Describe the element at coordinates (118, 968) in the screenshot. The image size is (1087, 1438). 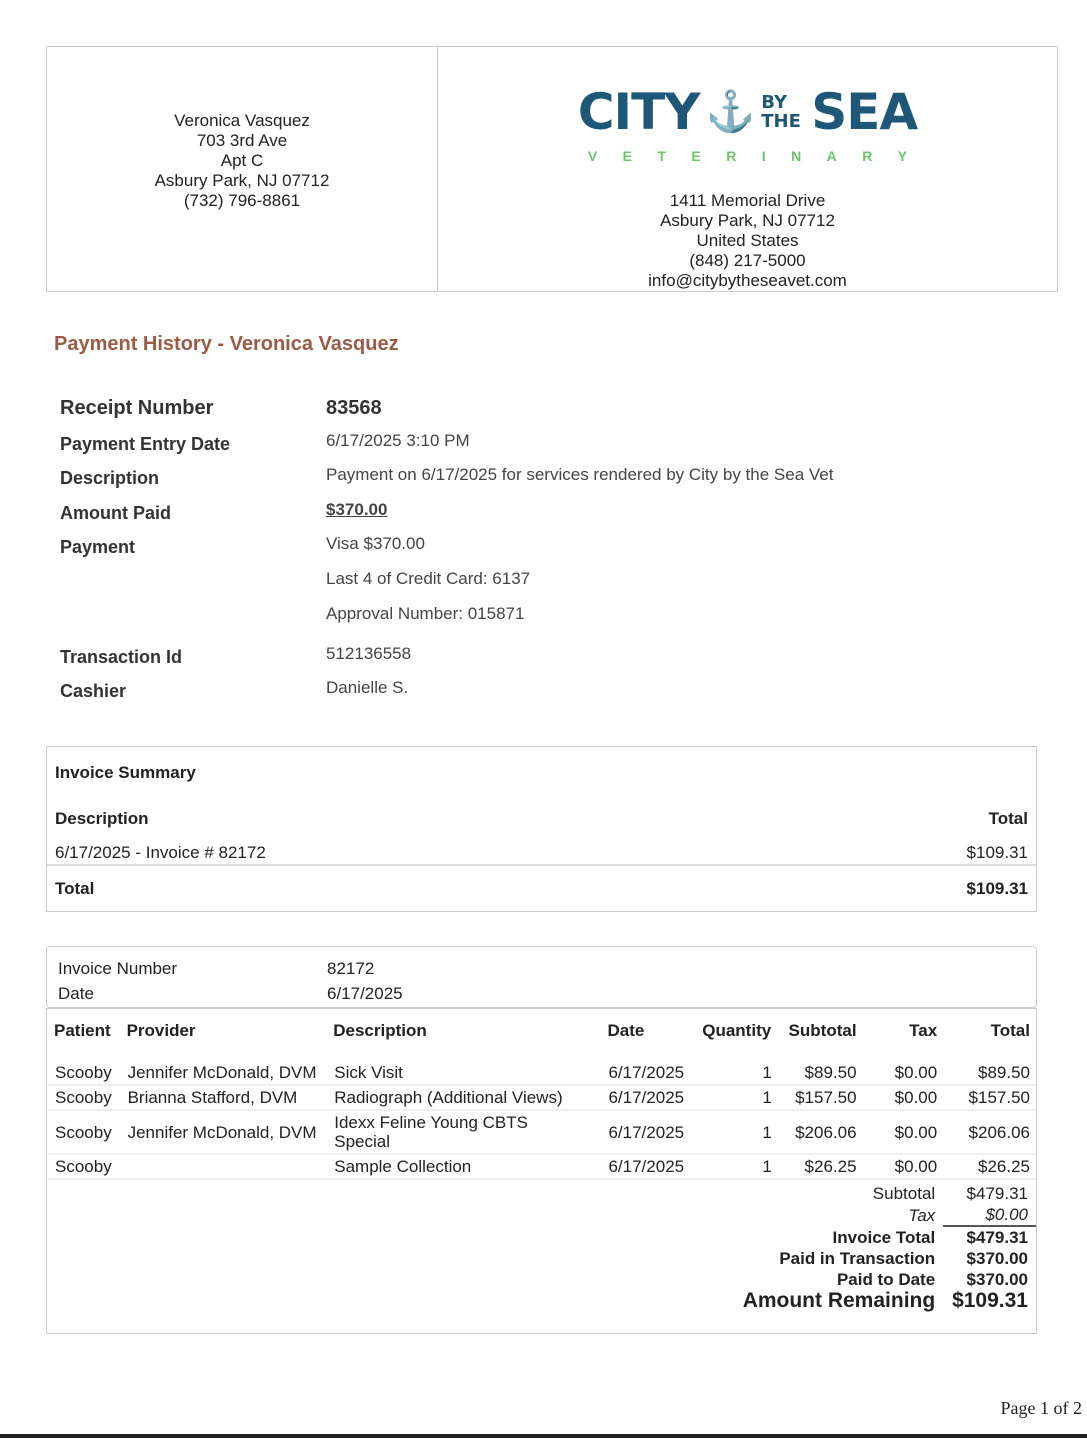
I see `invoice-number-label: Invoice Number` at that location.